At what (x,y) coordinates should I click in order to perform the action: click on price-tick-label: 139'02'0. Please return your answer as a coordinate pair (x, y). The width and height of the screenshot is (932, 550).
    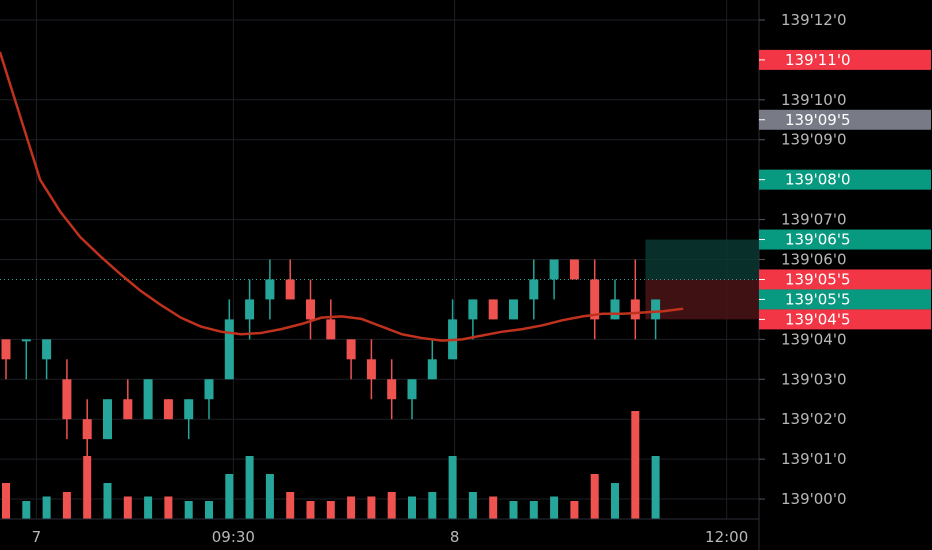
    Looking at the image, I should click on (814, 419).